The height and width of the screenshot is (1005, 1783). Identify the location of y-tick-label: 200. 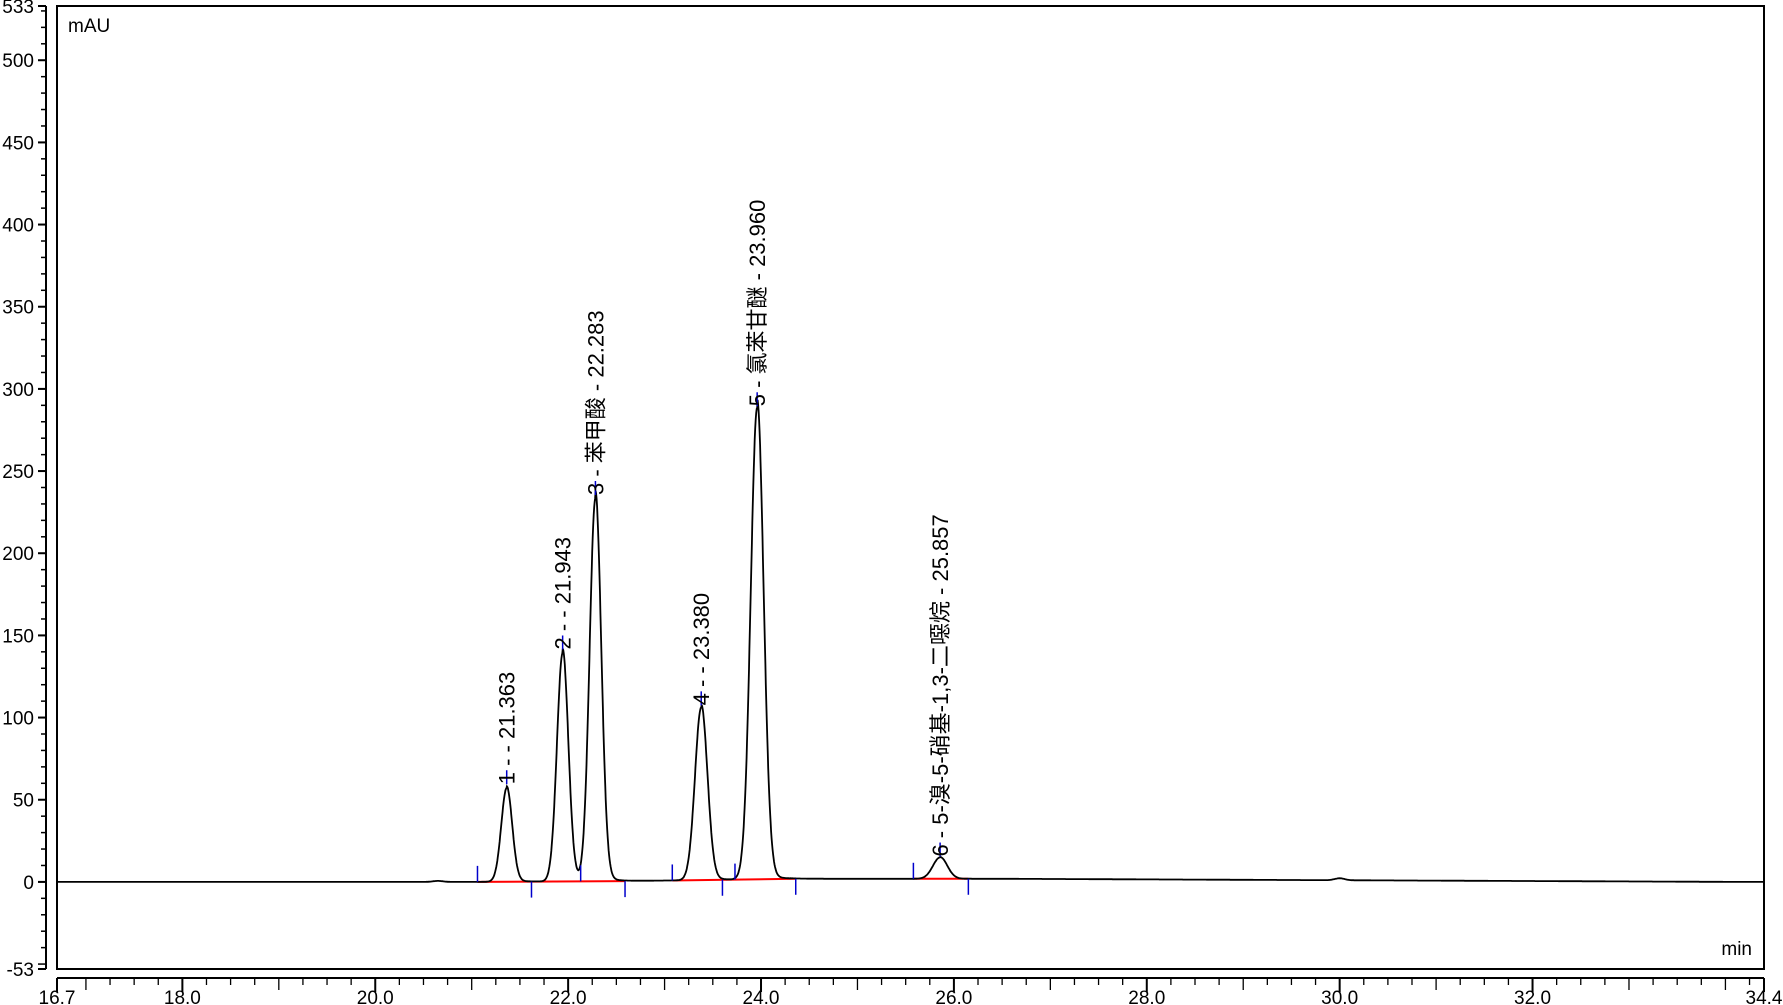
(18, 554).